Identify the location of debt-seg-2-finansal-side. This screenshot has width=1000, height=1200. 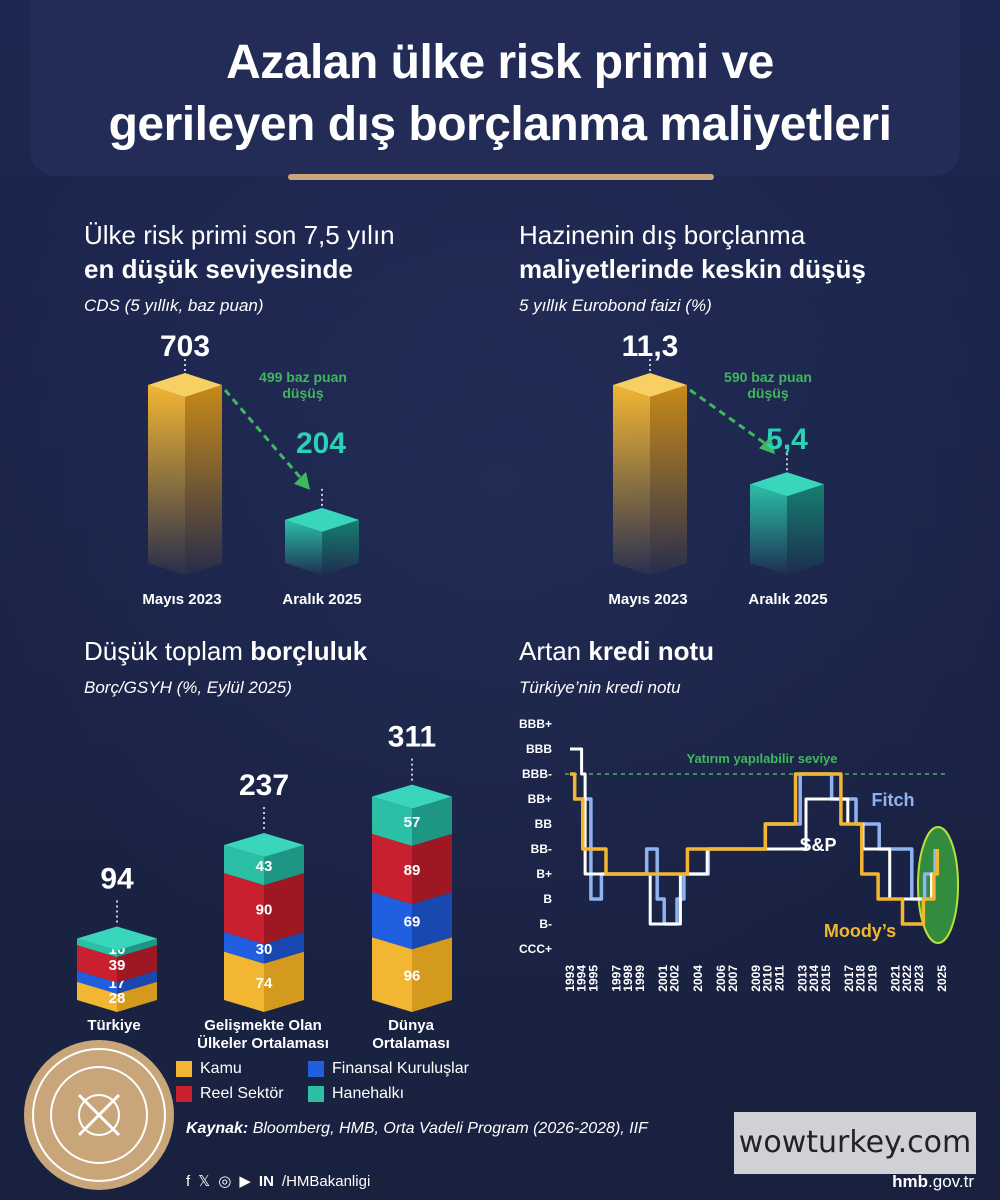
(432, 921).